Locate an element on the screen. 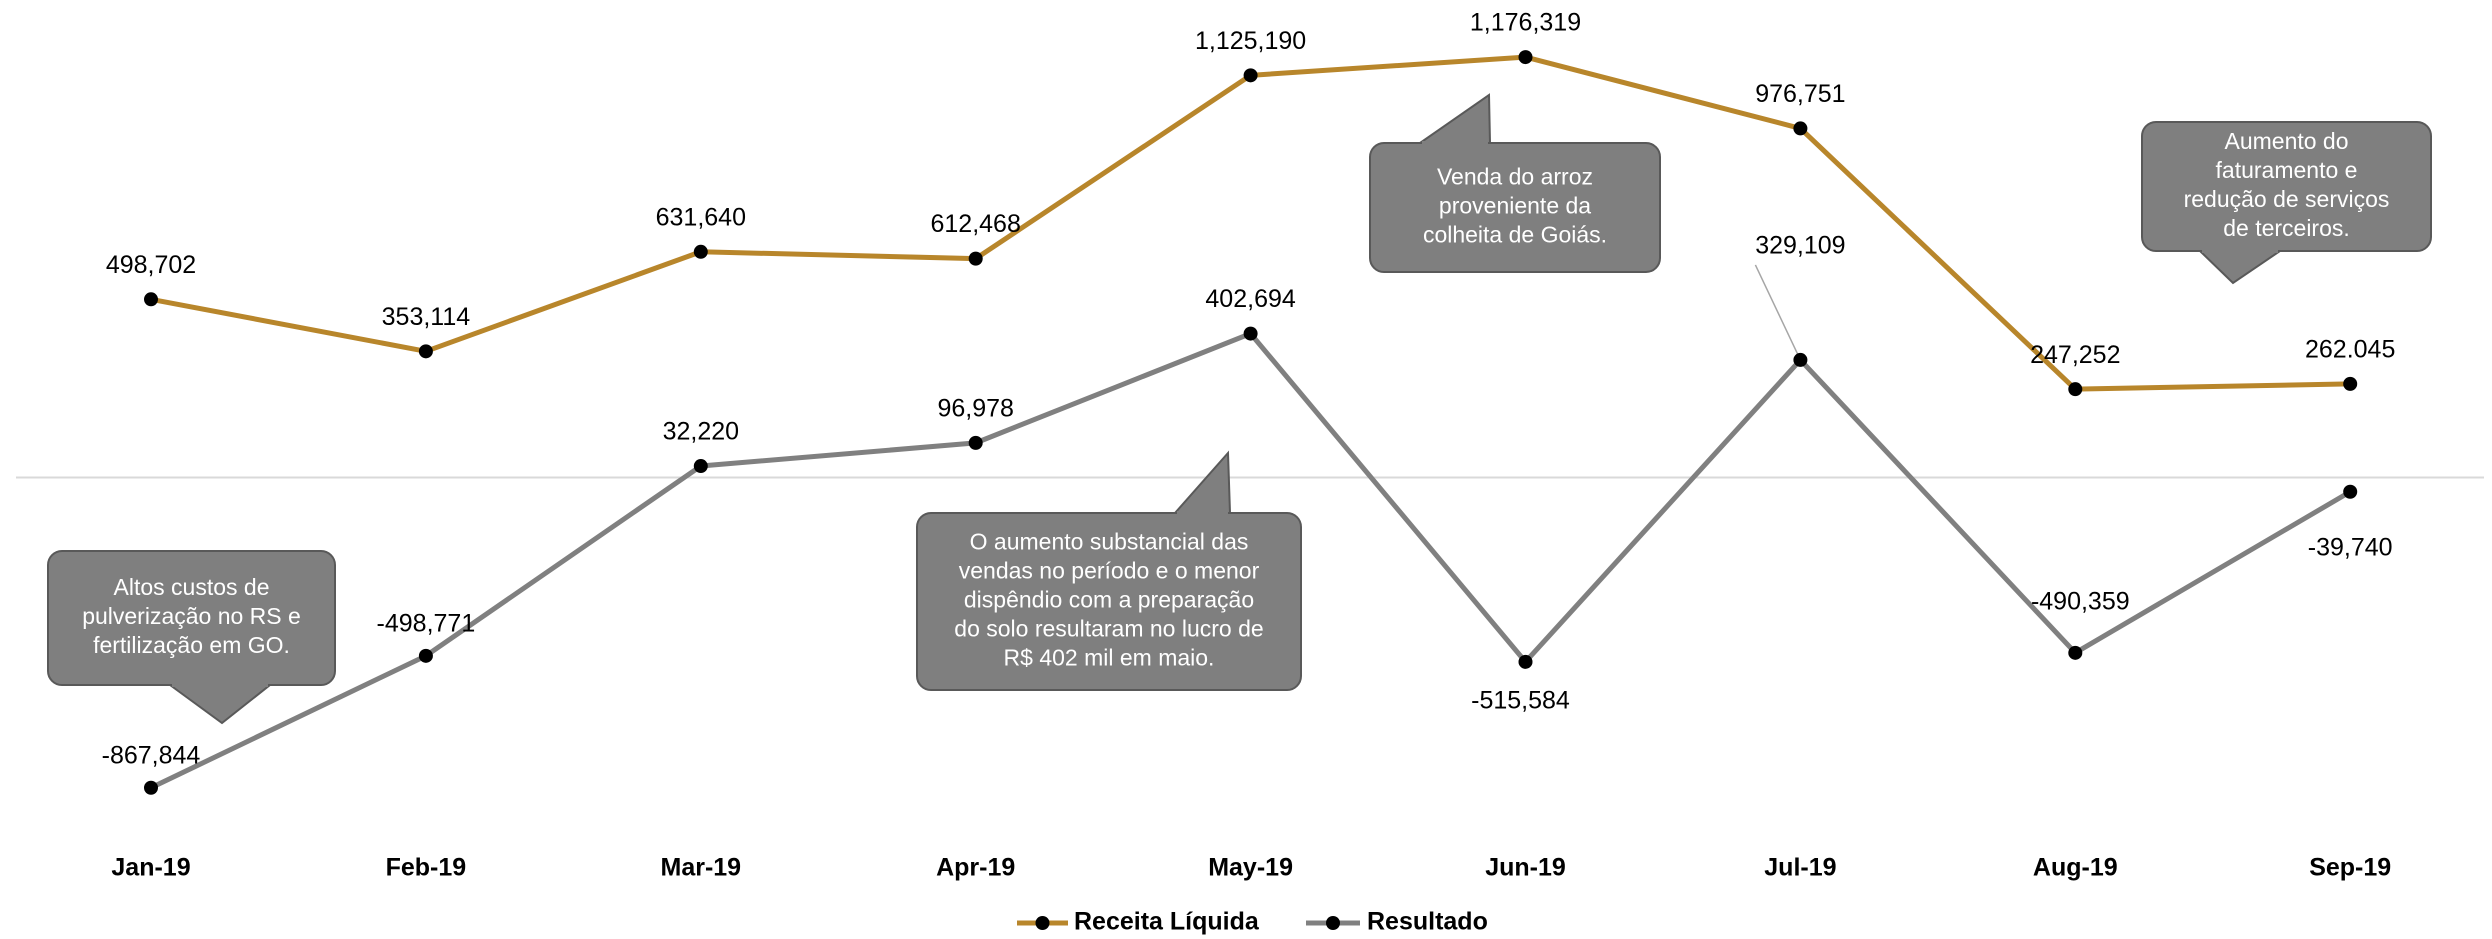  x-tick-label: Jun-19 is located at coordinates (1525, 868).